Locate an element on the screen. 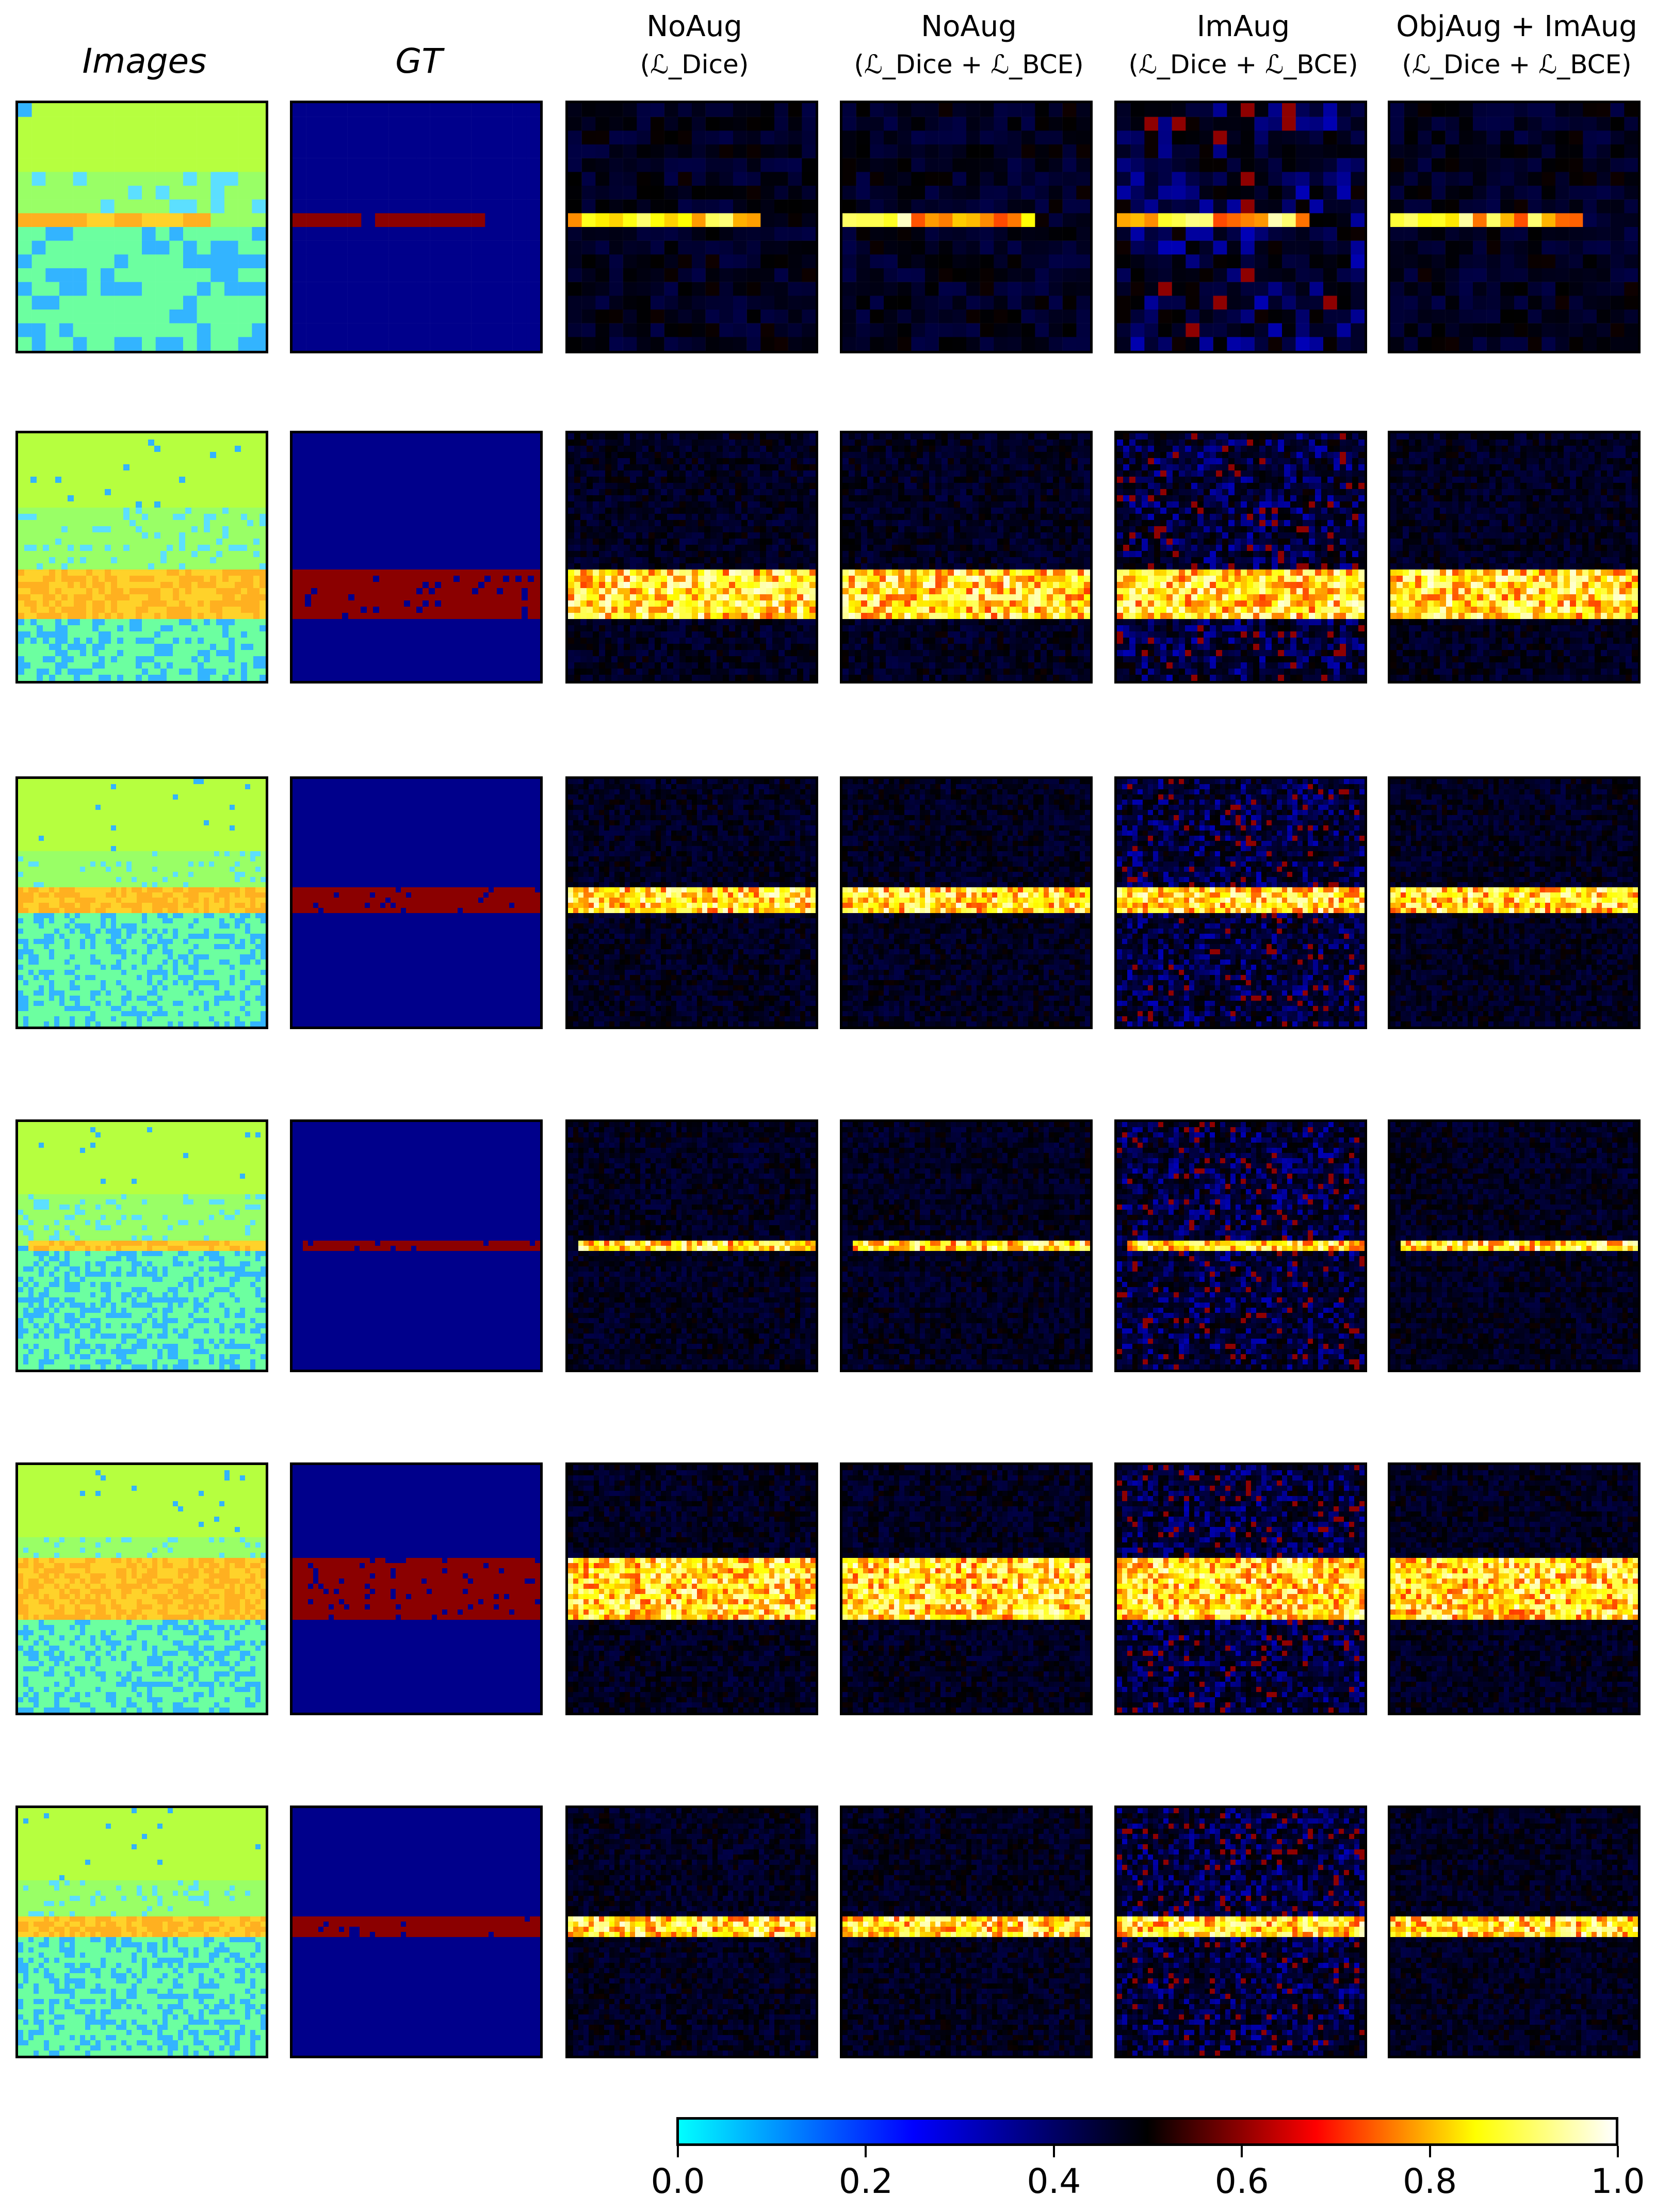 The width and height of the screenshot is (1672, 2212). header-objaug-imaug-dice-bce: ObjAug + ImAug (ℒ_Dice + ℒ_BCE) is located at coordinates (1517, 45).